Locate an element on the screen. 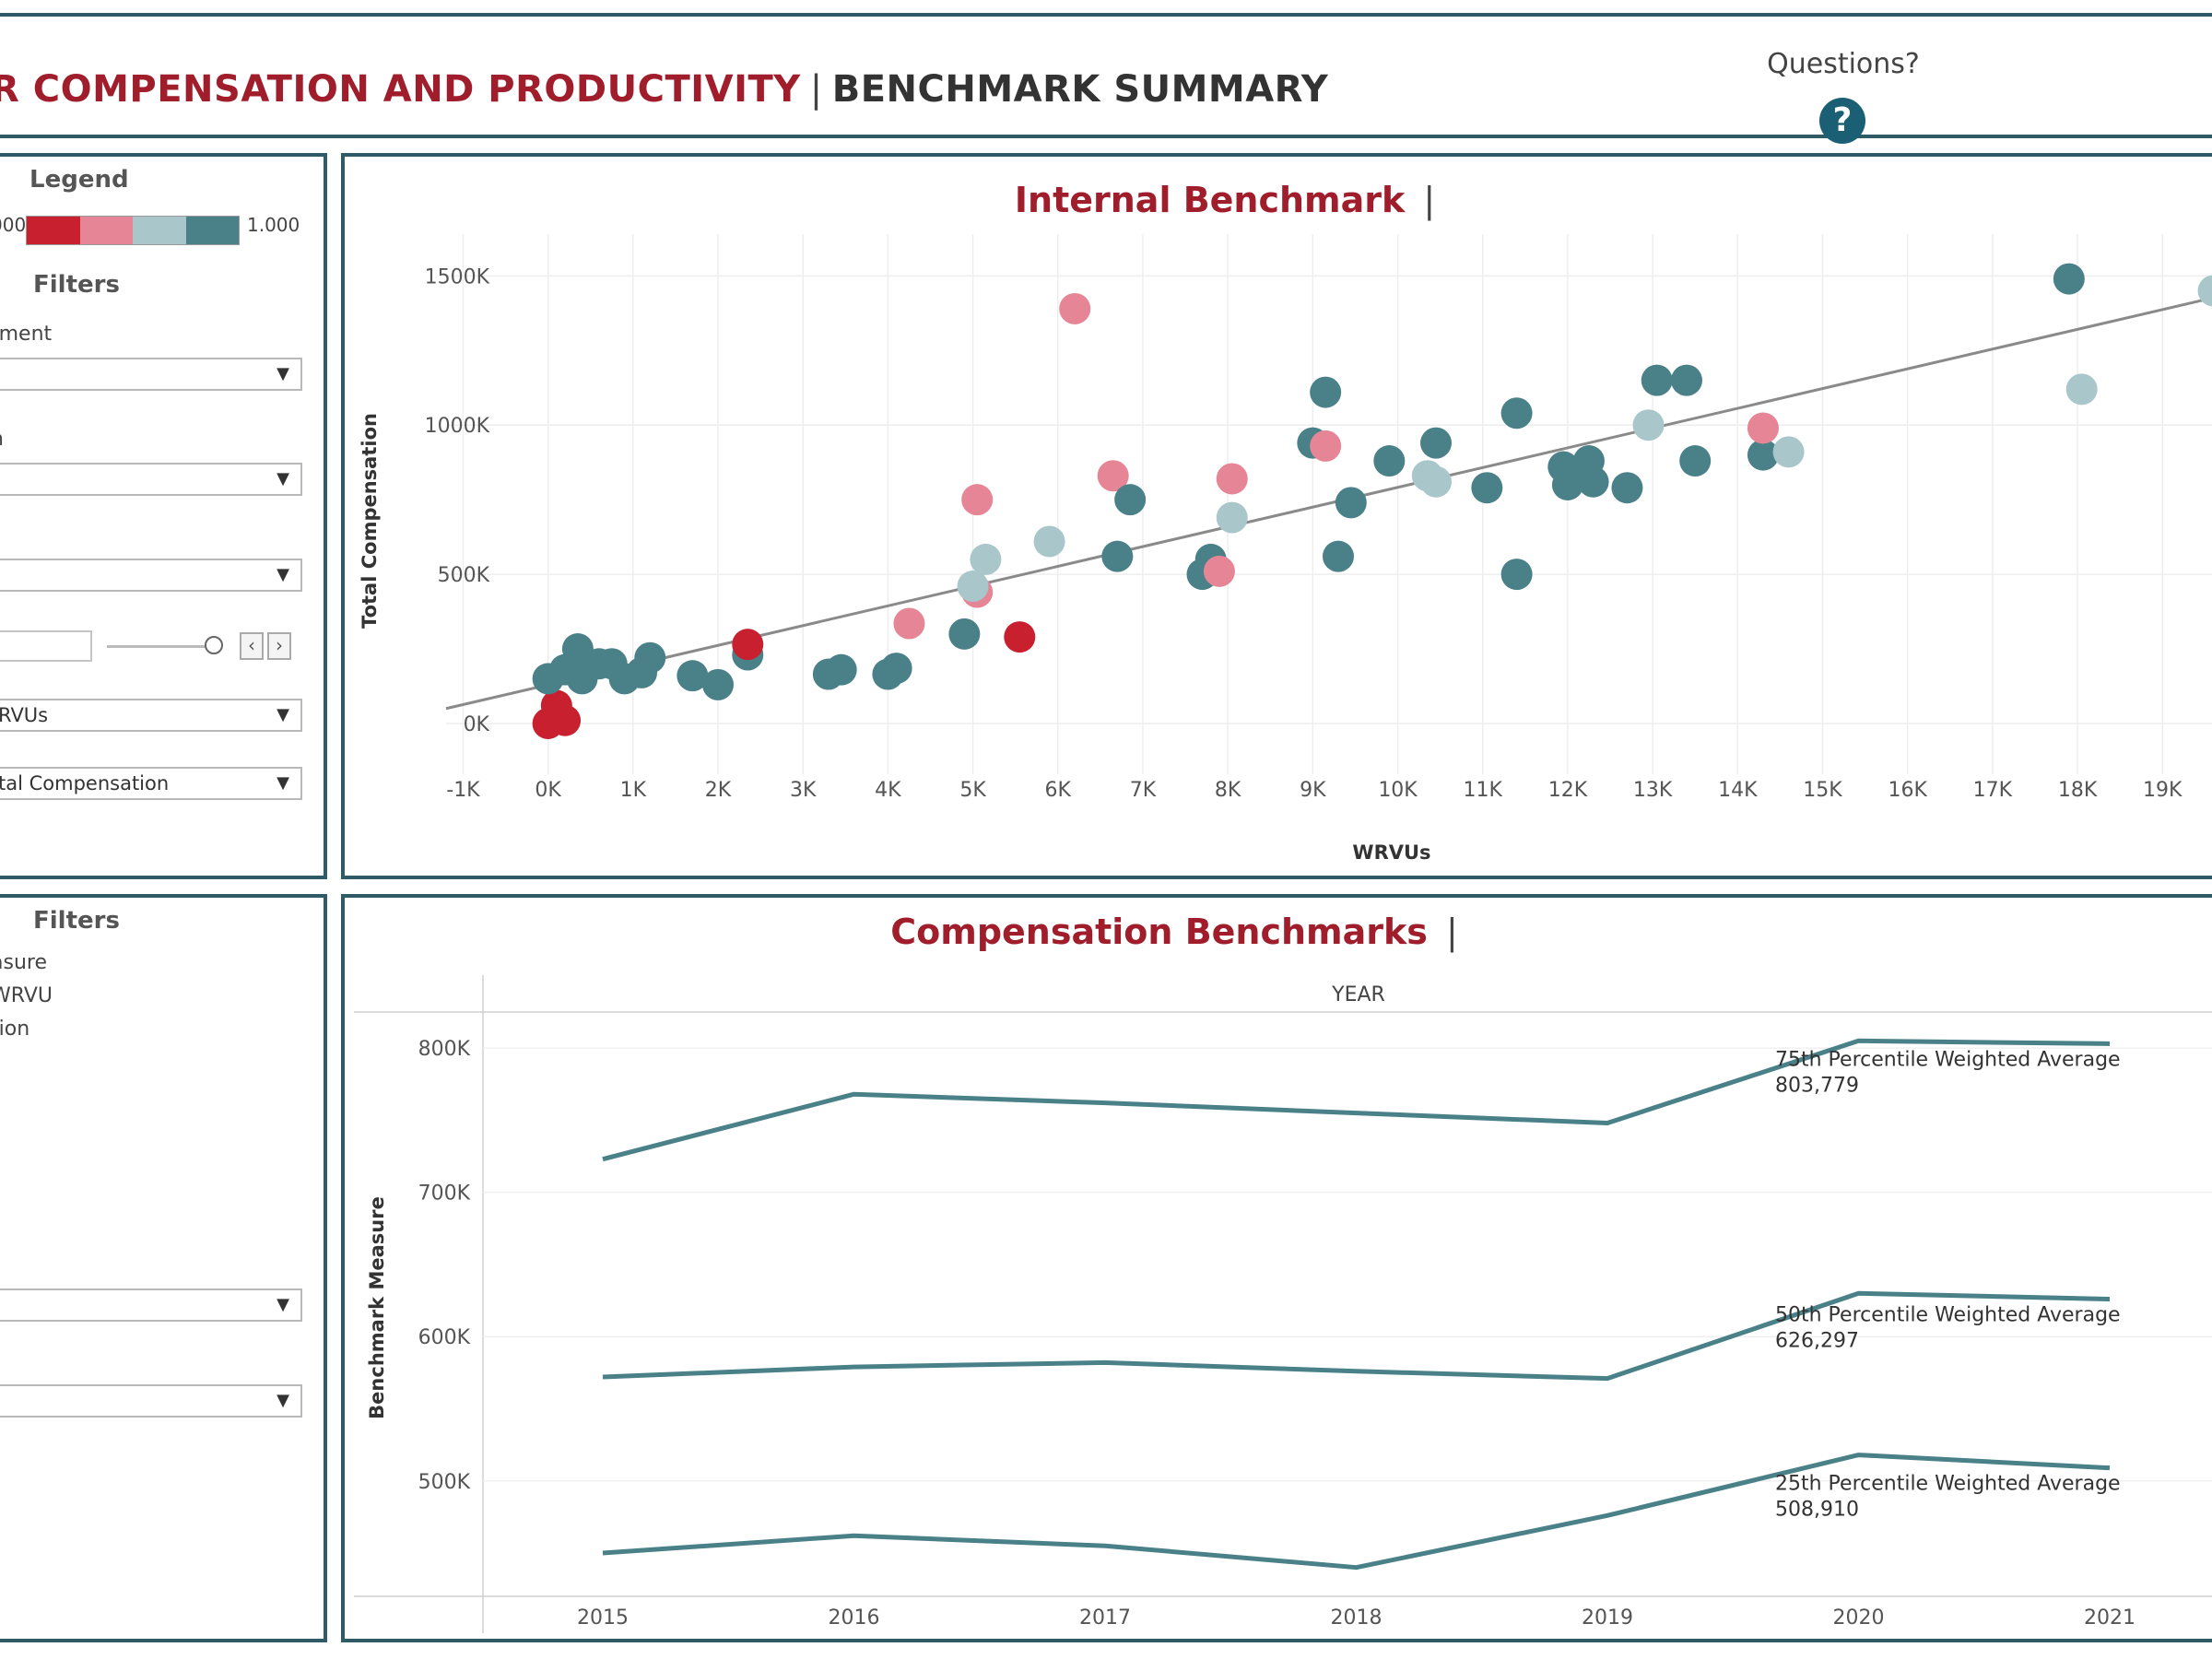  range-slider-track is located at coordinates (162, 646).